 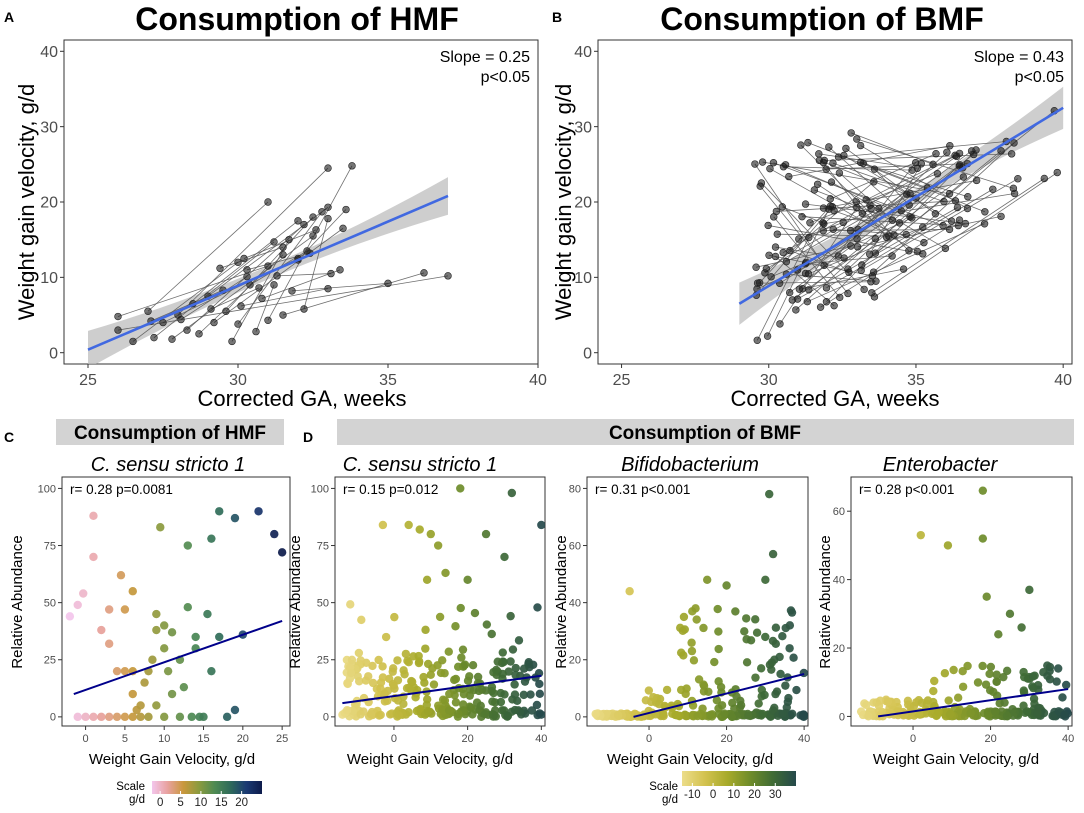 What do you see at coordinates (563, 202) in the screenshot?
I see `panel-b-ylabel: Weight gain velocity, g/d` at bounding box center [563, 202].